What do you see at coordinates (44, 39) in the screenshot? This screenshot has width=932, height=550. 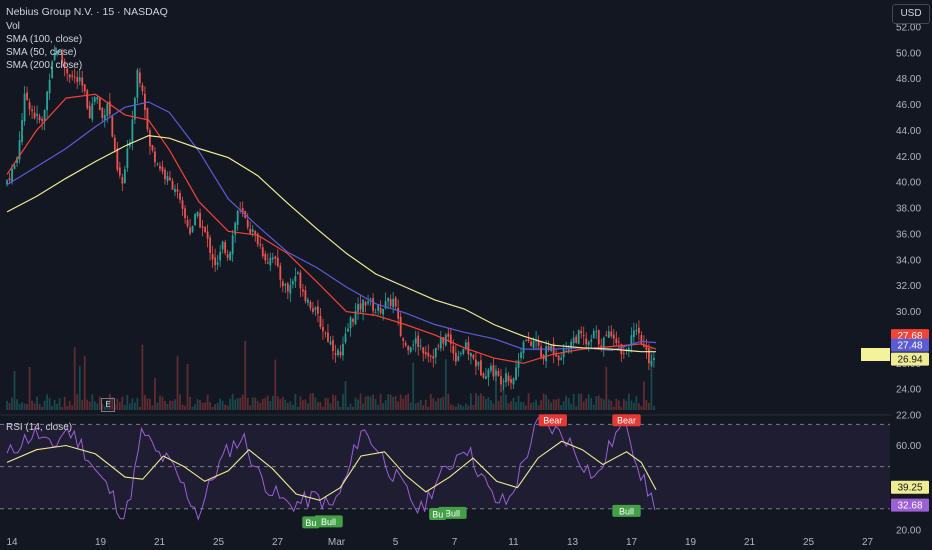 I see `sma100-legend: SMA (100, close)` at bounding box center [44, 39].